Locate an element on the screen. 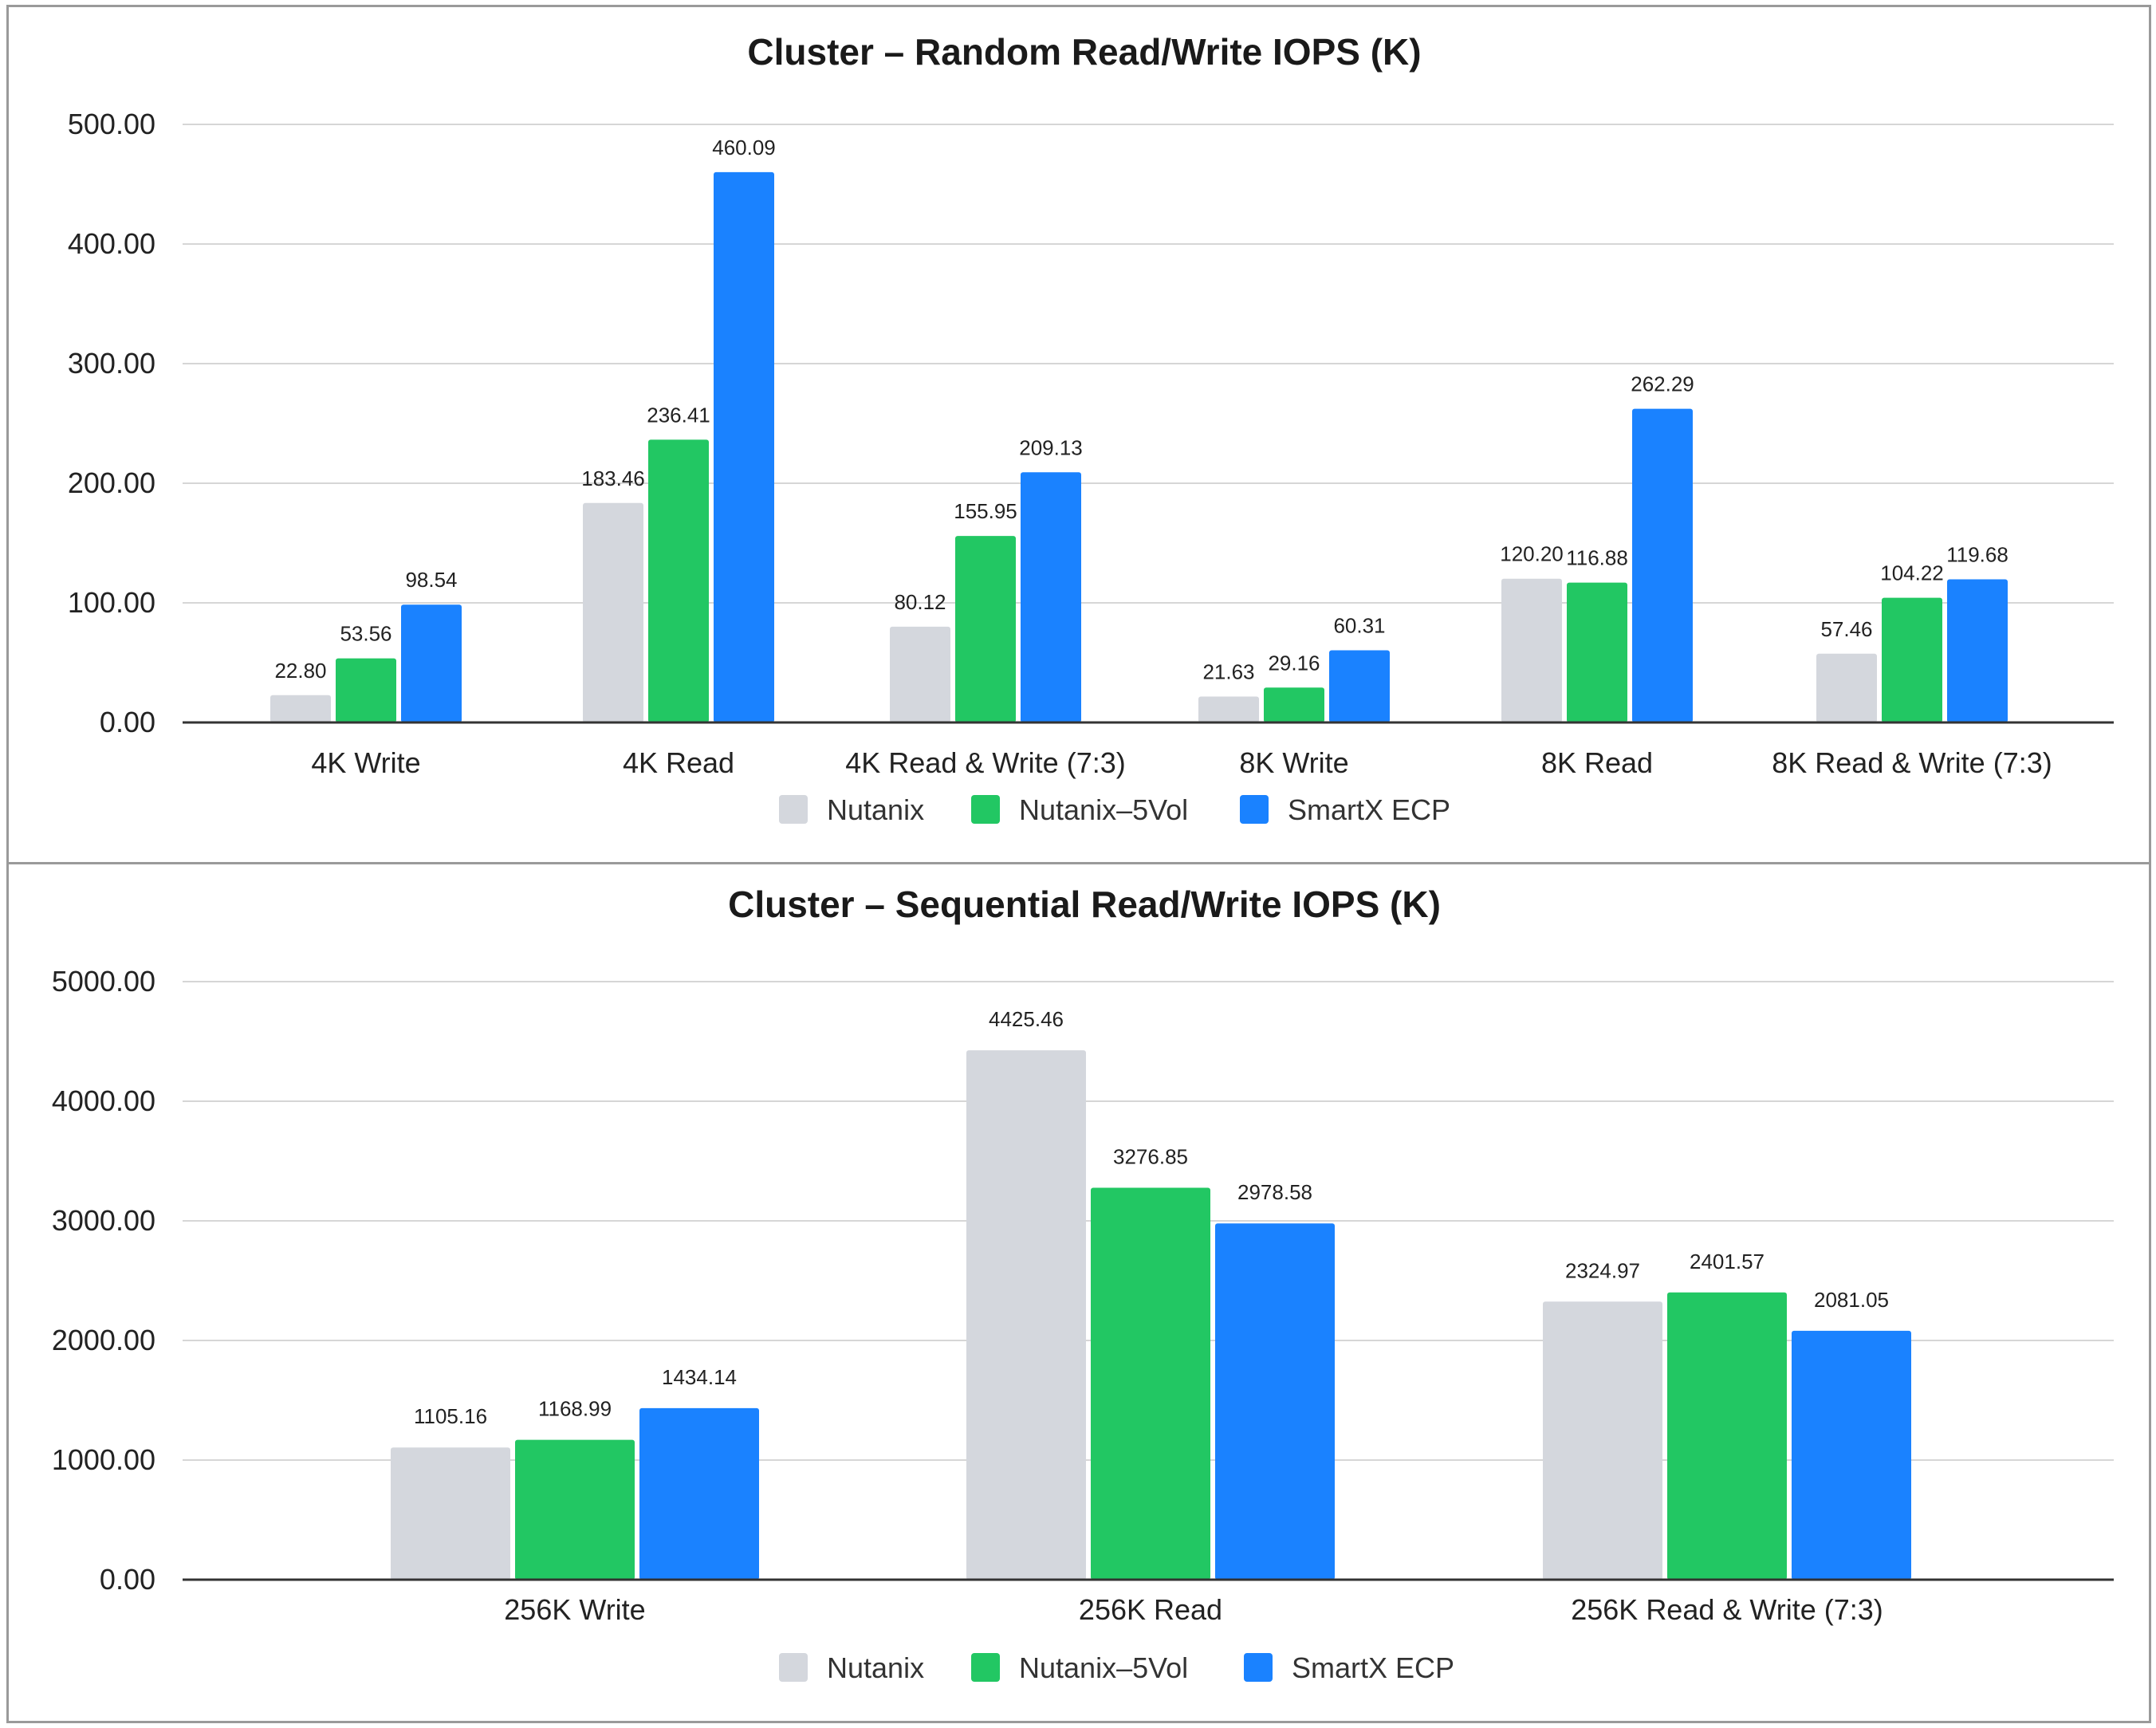  data-label: 3276.85 is located at coordinates (1151, 1156).